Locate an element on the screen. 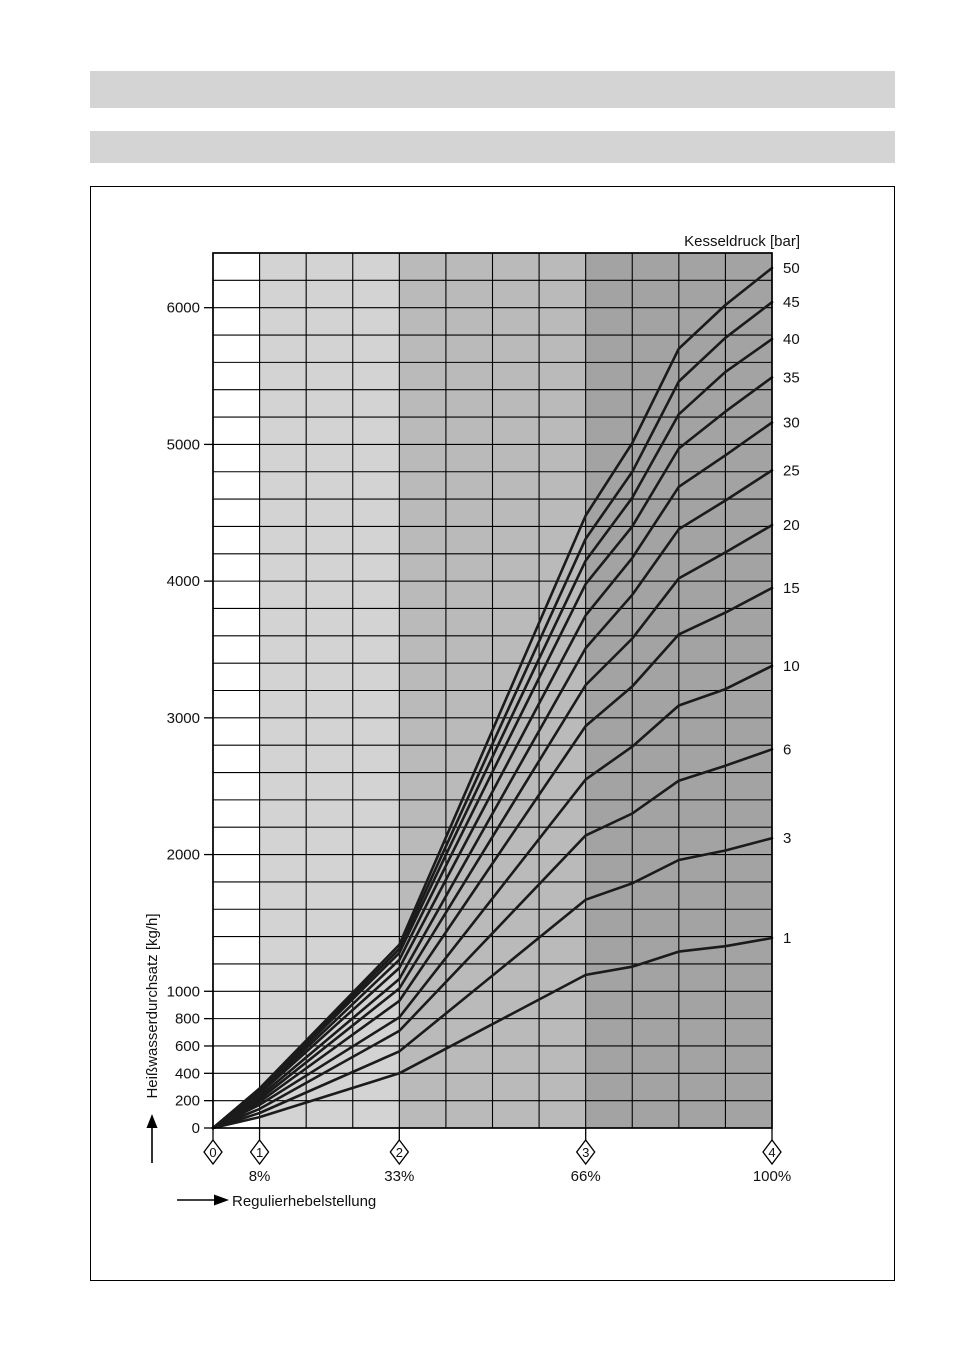 The width and height of the screenshot is (953, 1352). series-label-20: 20 is located at coordinates (791, 525).